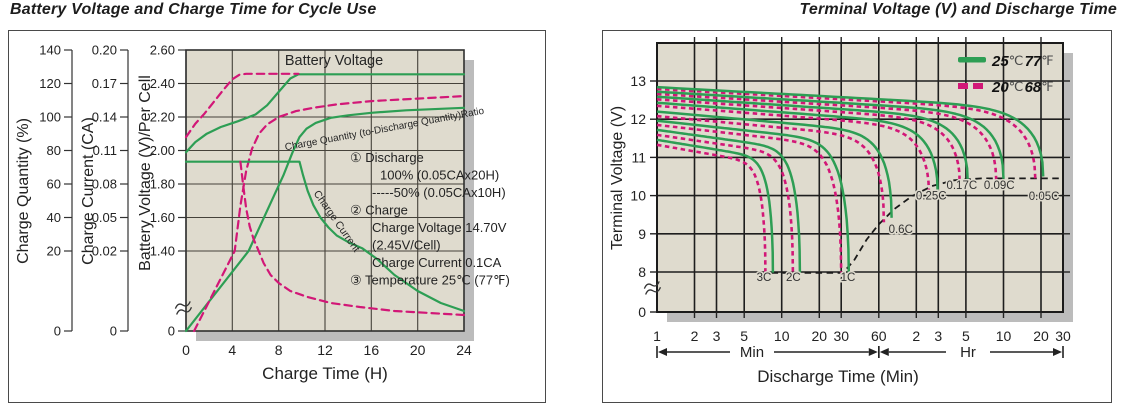  What do you see at coordinates (54, 217) in the screenshot?
I see `tick-label: 40` at bounding box center [54, 217].